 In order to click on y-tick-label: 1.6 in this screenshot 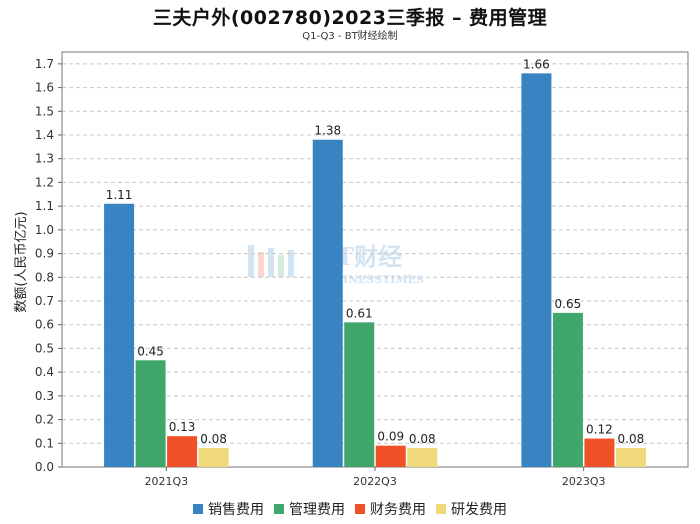, I will do `click(44, 88)`.